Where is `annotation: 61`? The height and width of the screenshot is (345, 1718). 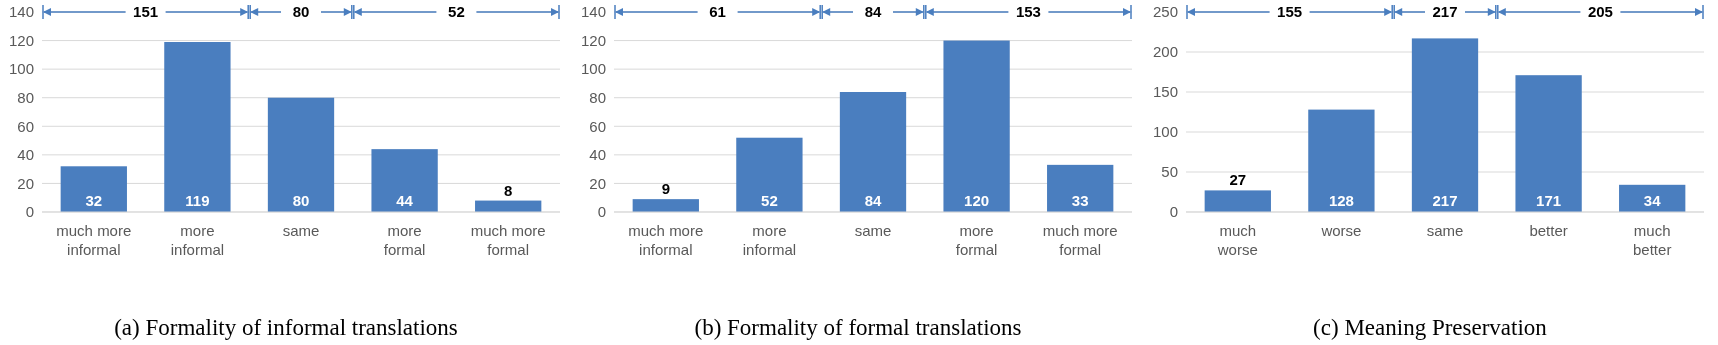
annotation: 61 is located at coordinates (717, 11).